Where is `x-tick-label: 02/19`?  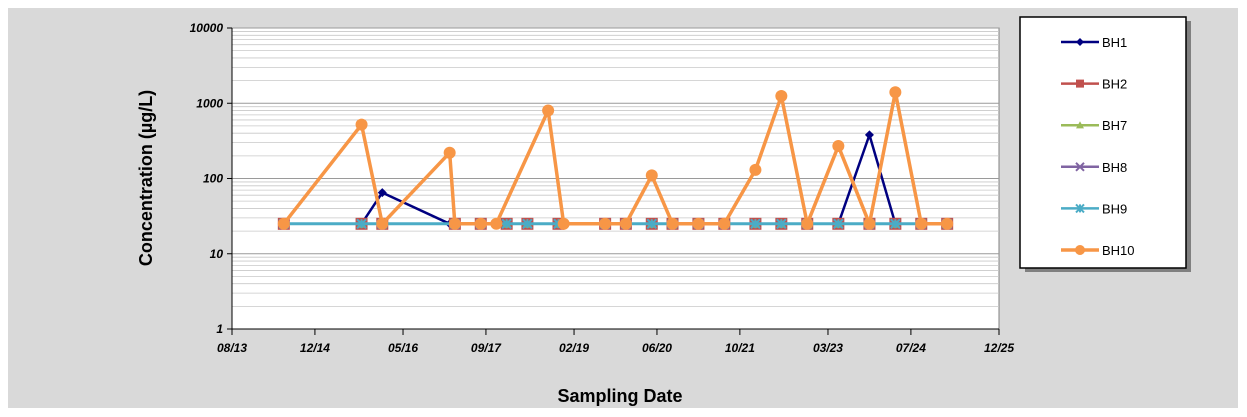 x-tick-label: 02/19 is located at coordinates (574, 348).